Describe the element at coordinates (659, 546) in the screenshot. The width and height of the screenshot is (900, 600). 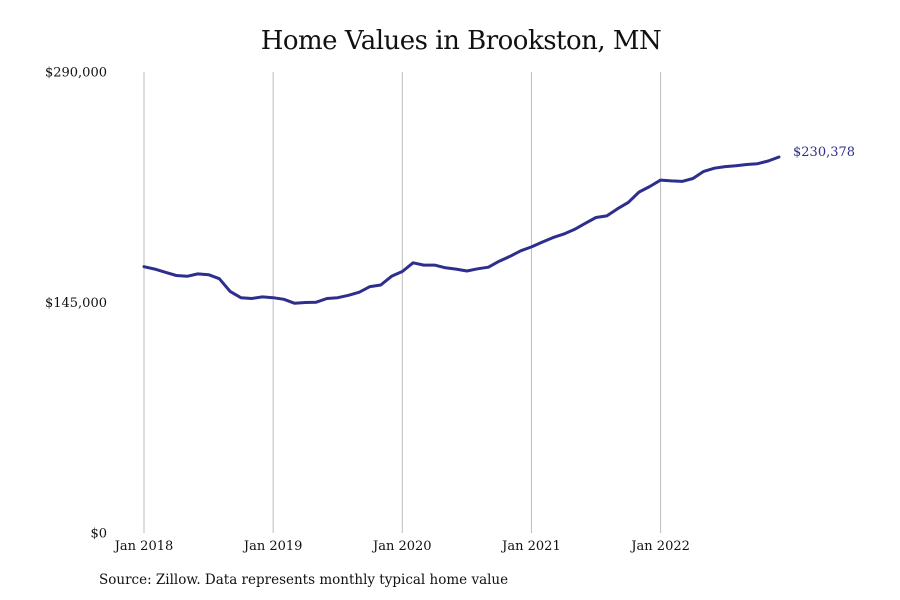
I see `x-tick-label: Jan 2022` at that location.